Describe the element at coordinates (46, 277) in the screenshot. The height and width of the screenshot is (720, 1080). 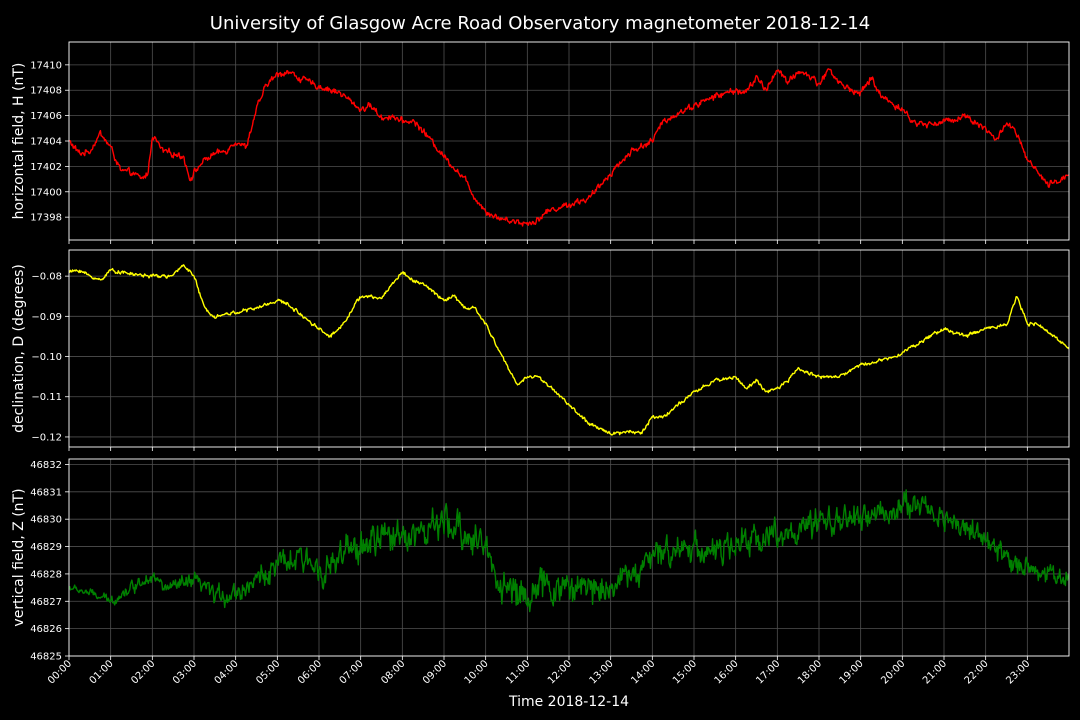
I see `y-tick-label: −0.08` at that location.